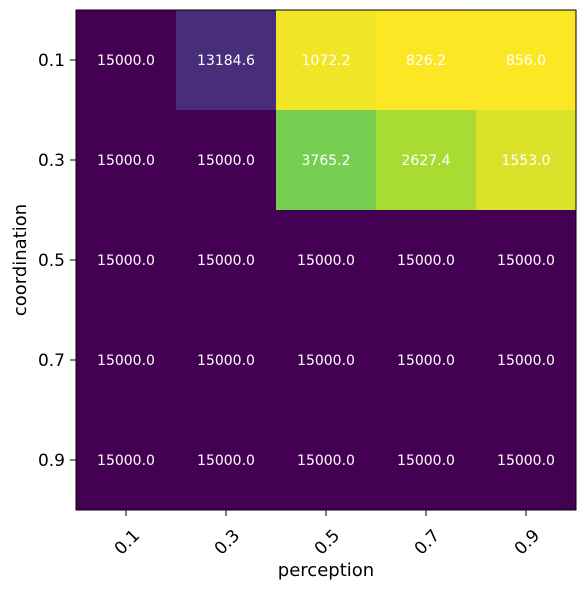 Image resolution: width=585 pixels, height=590 pixels. I want to click on heatmap-cell-label: 826.2, so click(426, 61).